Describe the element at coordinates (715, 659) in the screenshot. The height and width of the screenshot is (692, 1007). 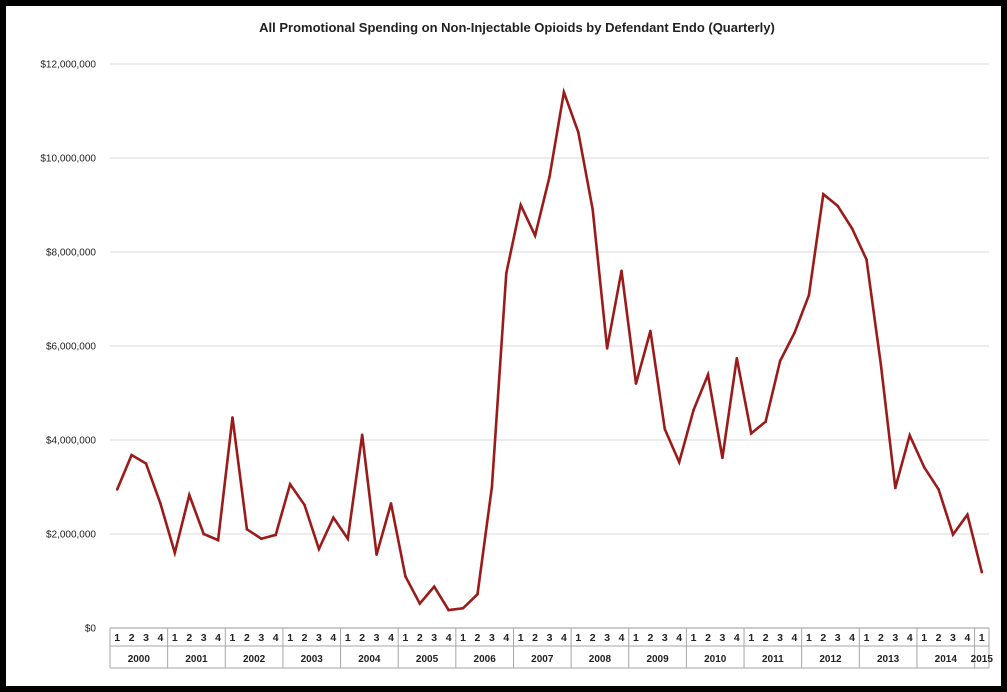
I see `x-year-label: 2010` at that location.